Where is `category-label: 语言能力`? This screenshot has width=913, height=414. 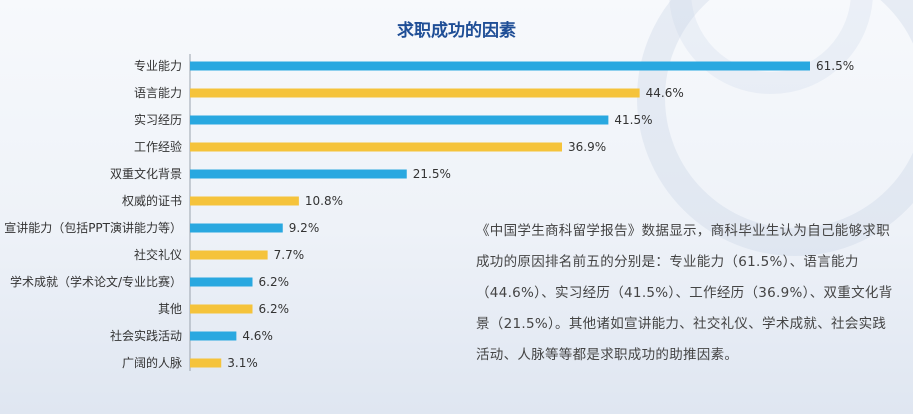 category-label: 语言能力 is located at coordinates (158, 93).